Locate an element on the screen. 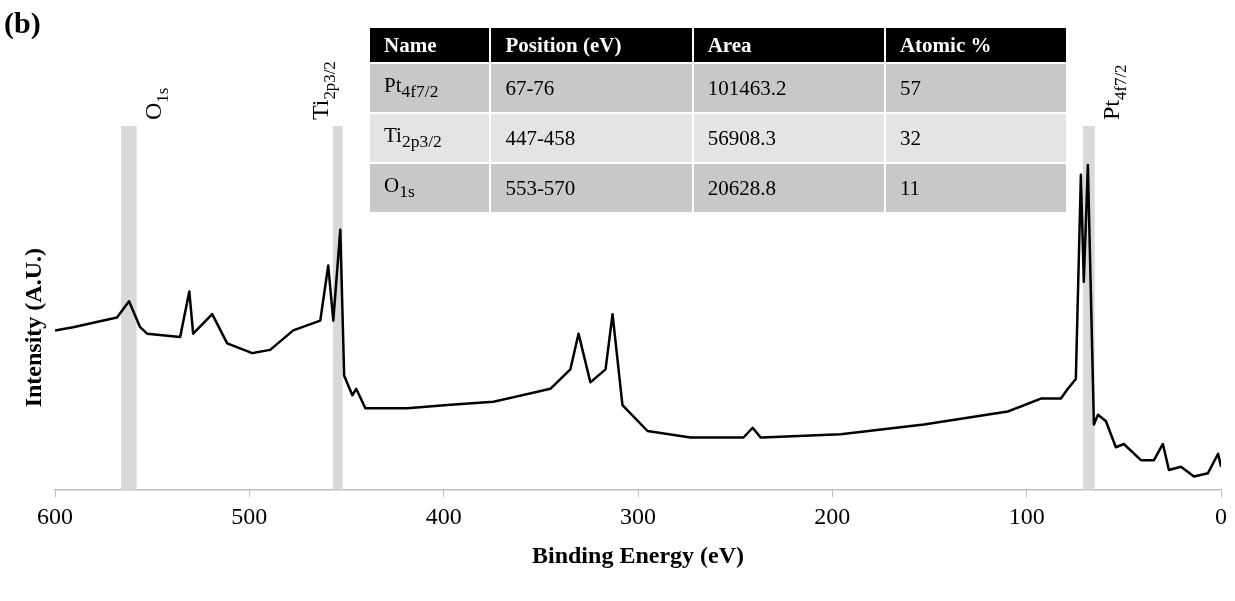  x-tick-label: 0 is located at coordinates (1221, 516).